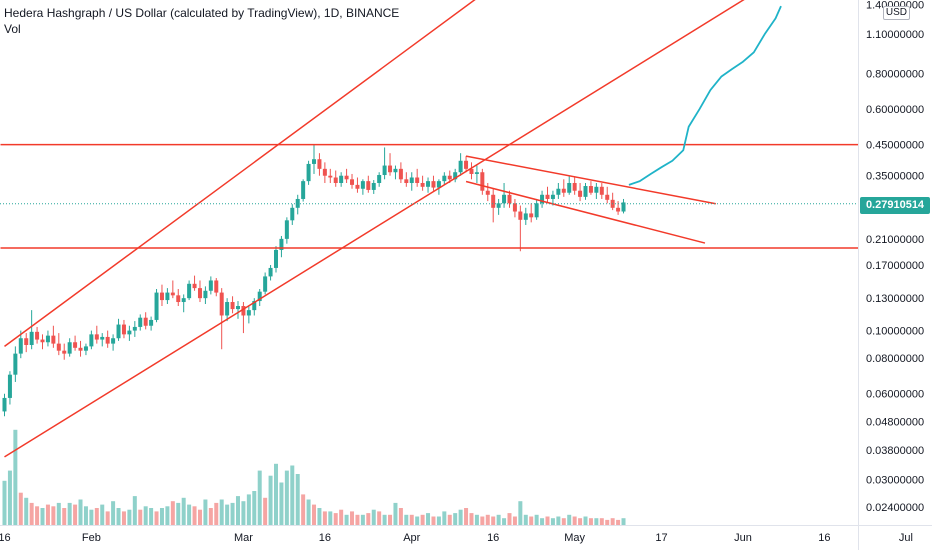  What do you see at coordinates (895, 508) in the screenshot?
I see `price-tick-label: 0.02400000` at bounding box center [895, 508].